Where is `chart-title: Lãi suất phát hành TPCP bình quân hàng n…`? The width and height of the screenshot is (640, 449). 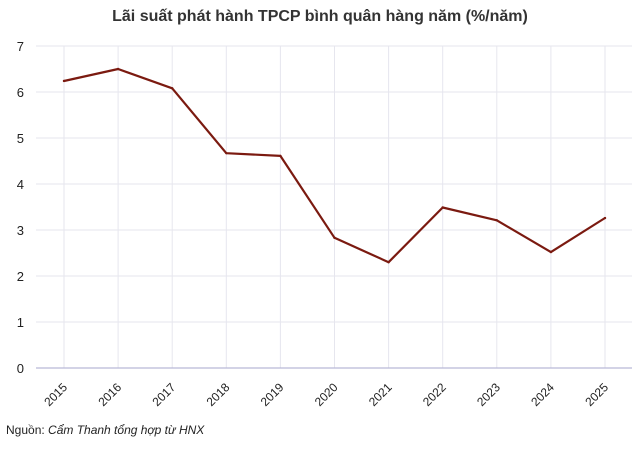 chart-title: Lãi suất phát hành TPCP bình quân hàng n… is located at coordinates (320, 16).